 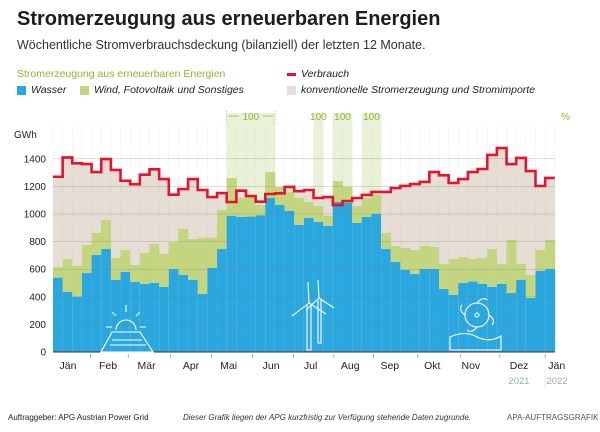 What do you see at coordinates (25, 135) in the screenshot?
I see `y-axis-label: GWh` at bounding box center [25, 135].